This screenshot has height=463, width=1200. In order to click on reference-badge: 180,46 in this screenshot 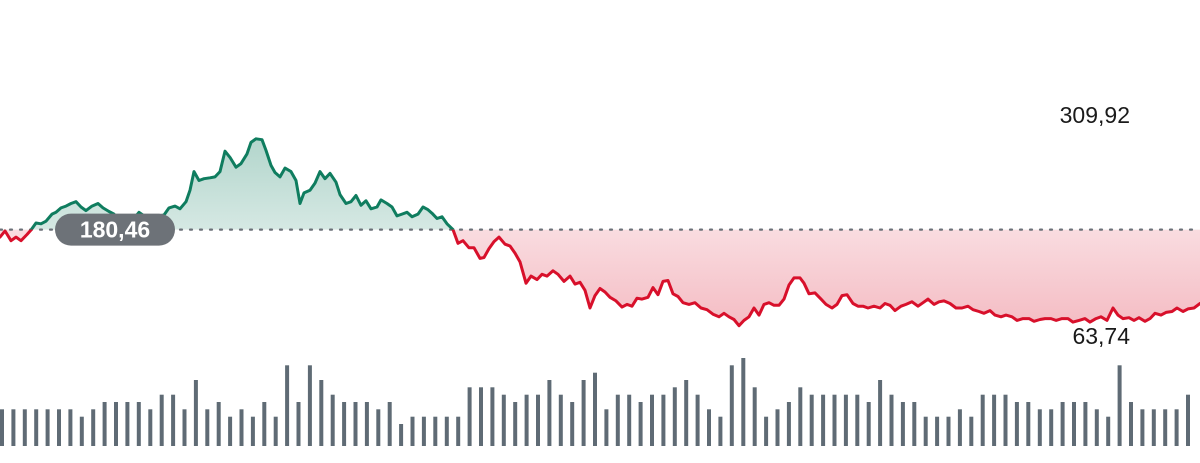, I will do `click(115, 229)`.